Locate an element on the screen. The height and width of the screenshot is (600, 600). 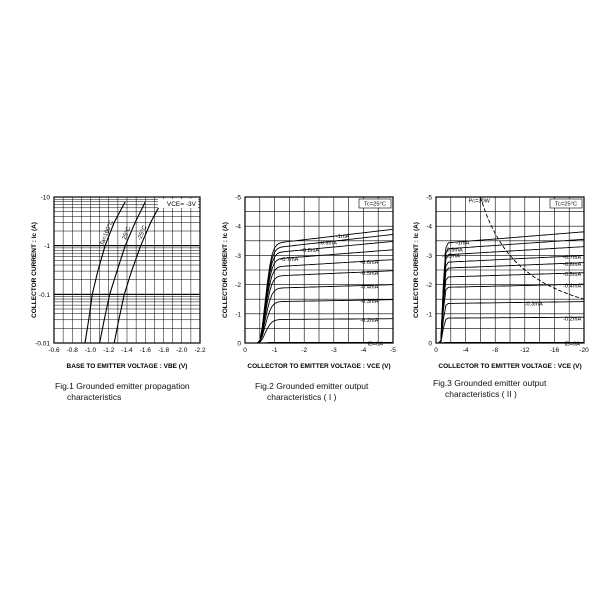
fig2-annotation: Tc=25°C is located at coordinates (375, 205).